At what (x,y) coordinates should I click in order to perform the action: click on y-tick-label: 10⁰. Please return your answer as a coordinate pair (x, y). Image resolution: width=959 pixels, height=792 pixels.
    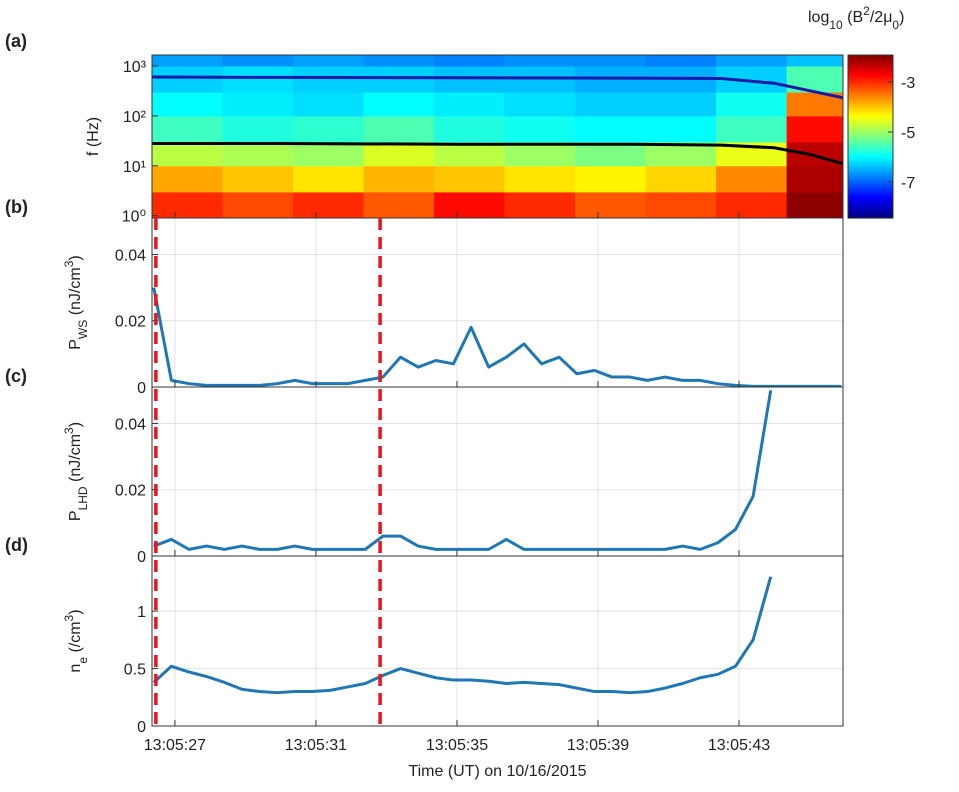
    Looking at the image, I should click on (134, 217).